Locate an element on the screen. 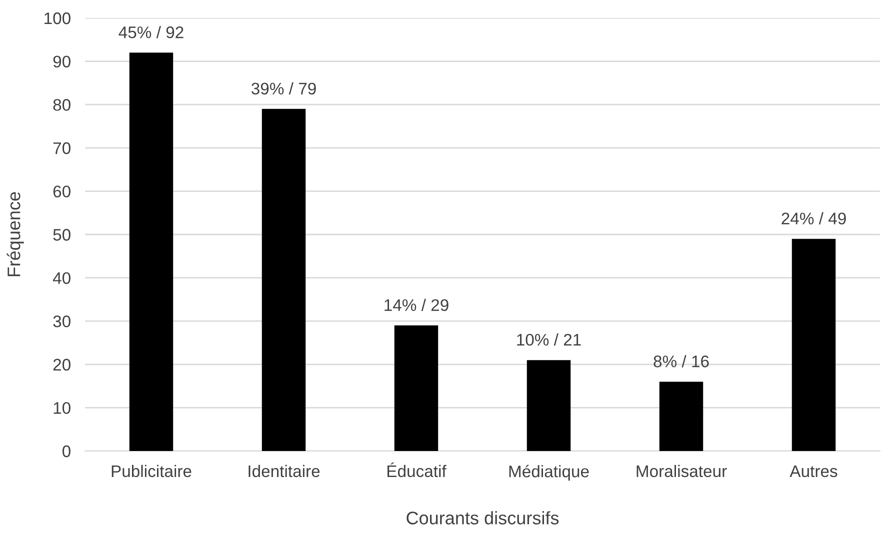 The height and width of the screenshot is (543, 888). y-axis-title: Fréquence is located at coordinates (15, 234).